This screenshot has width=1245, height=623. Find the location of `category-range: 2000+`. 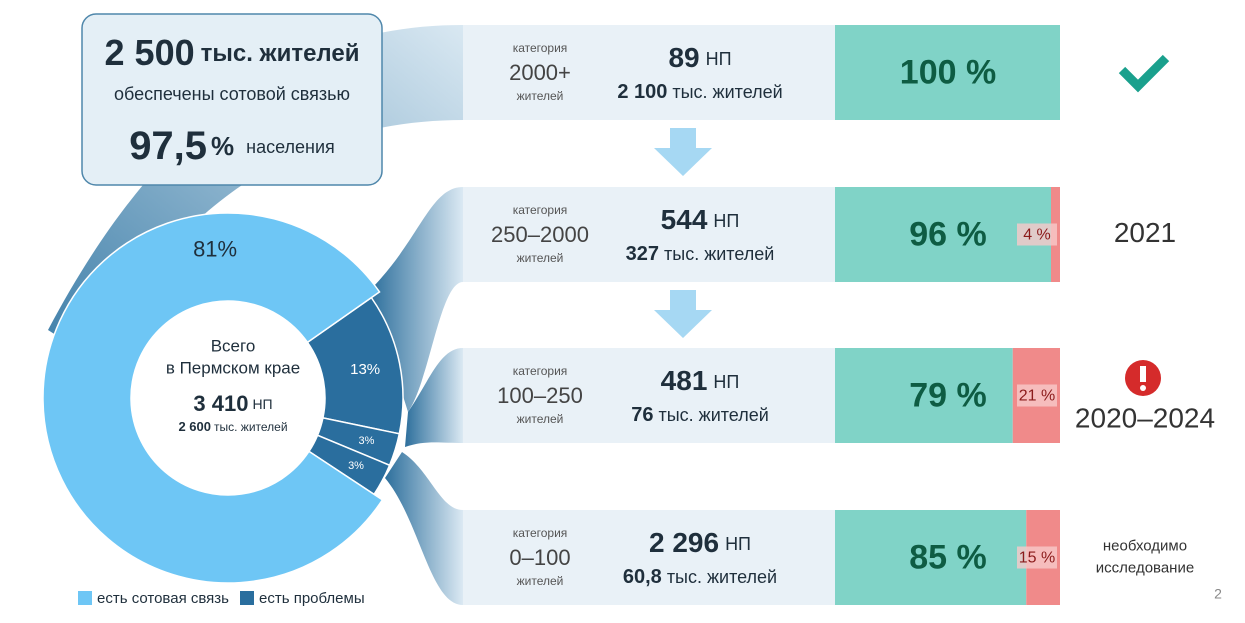

category-range: 2000+ is located at coordinates (540, 72).